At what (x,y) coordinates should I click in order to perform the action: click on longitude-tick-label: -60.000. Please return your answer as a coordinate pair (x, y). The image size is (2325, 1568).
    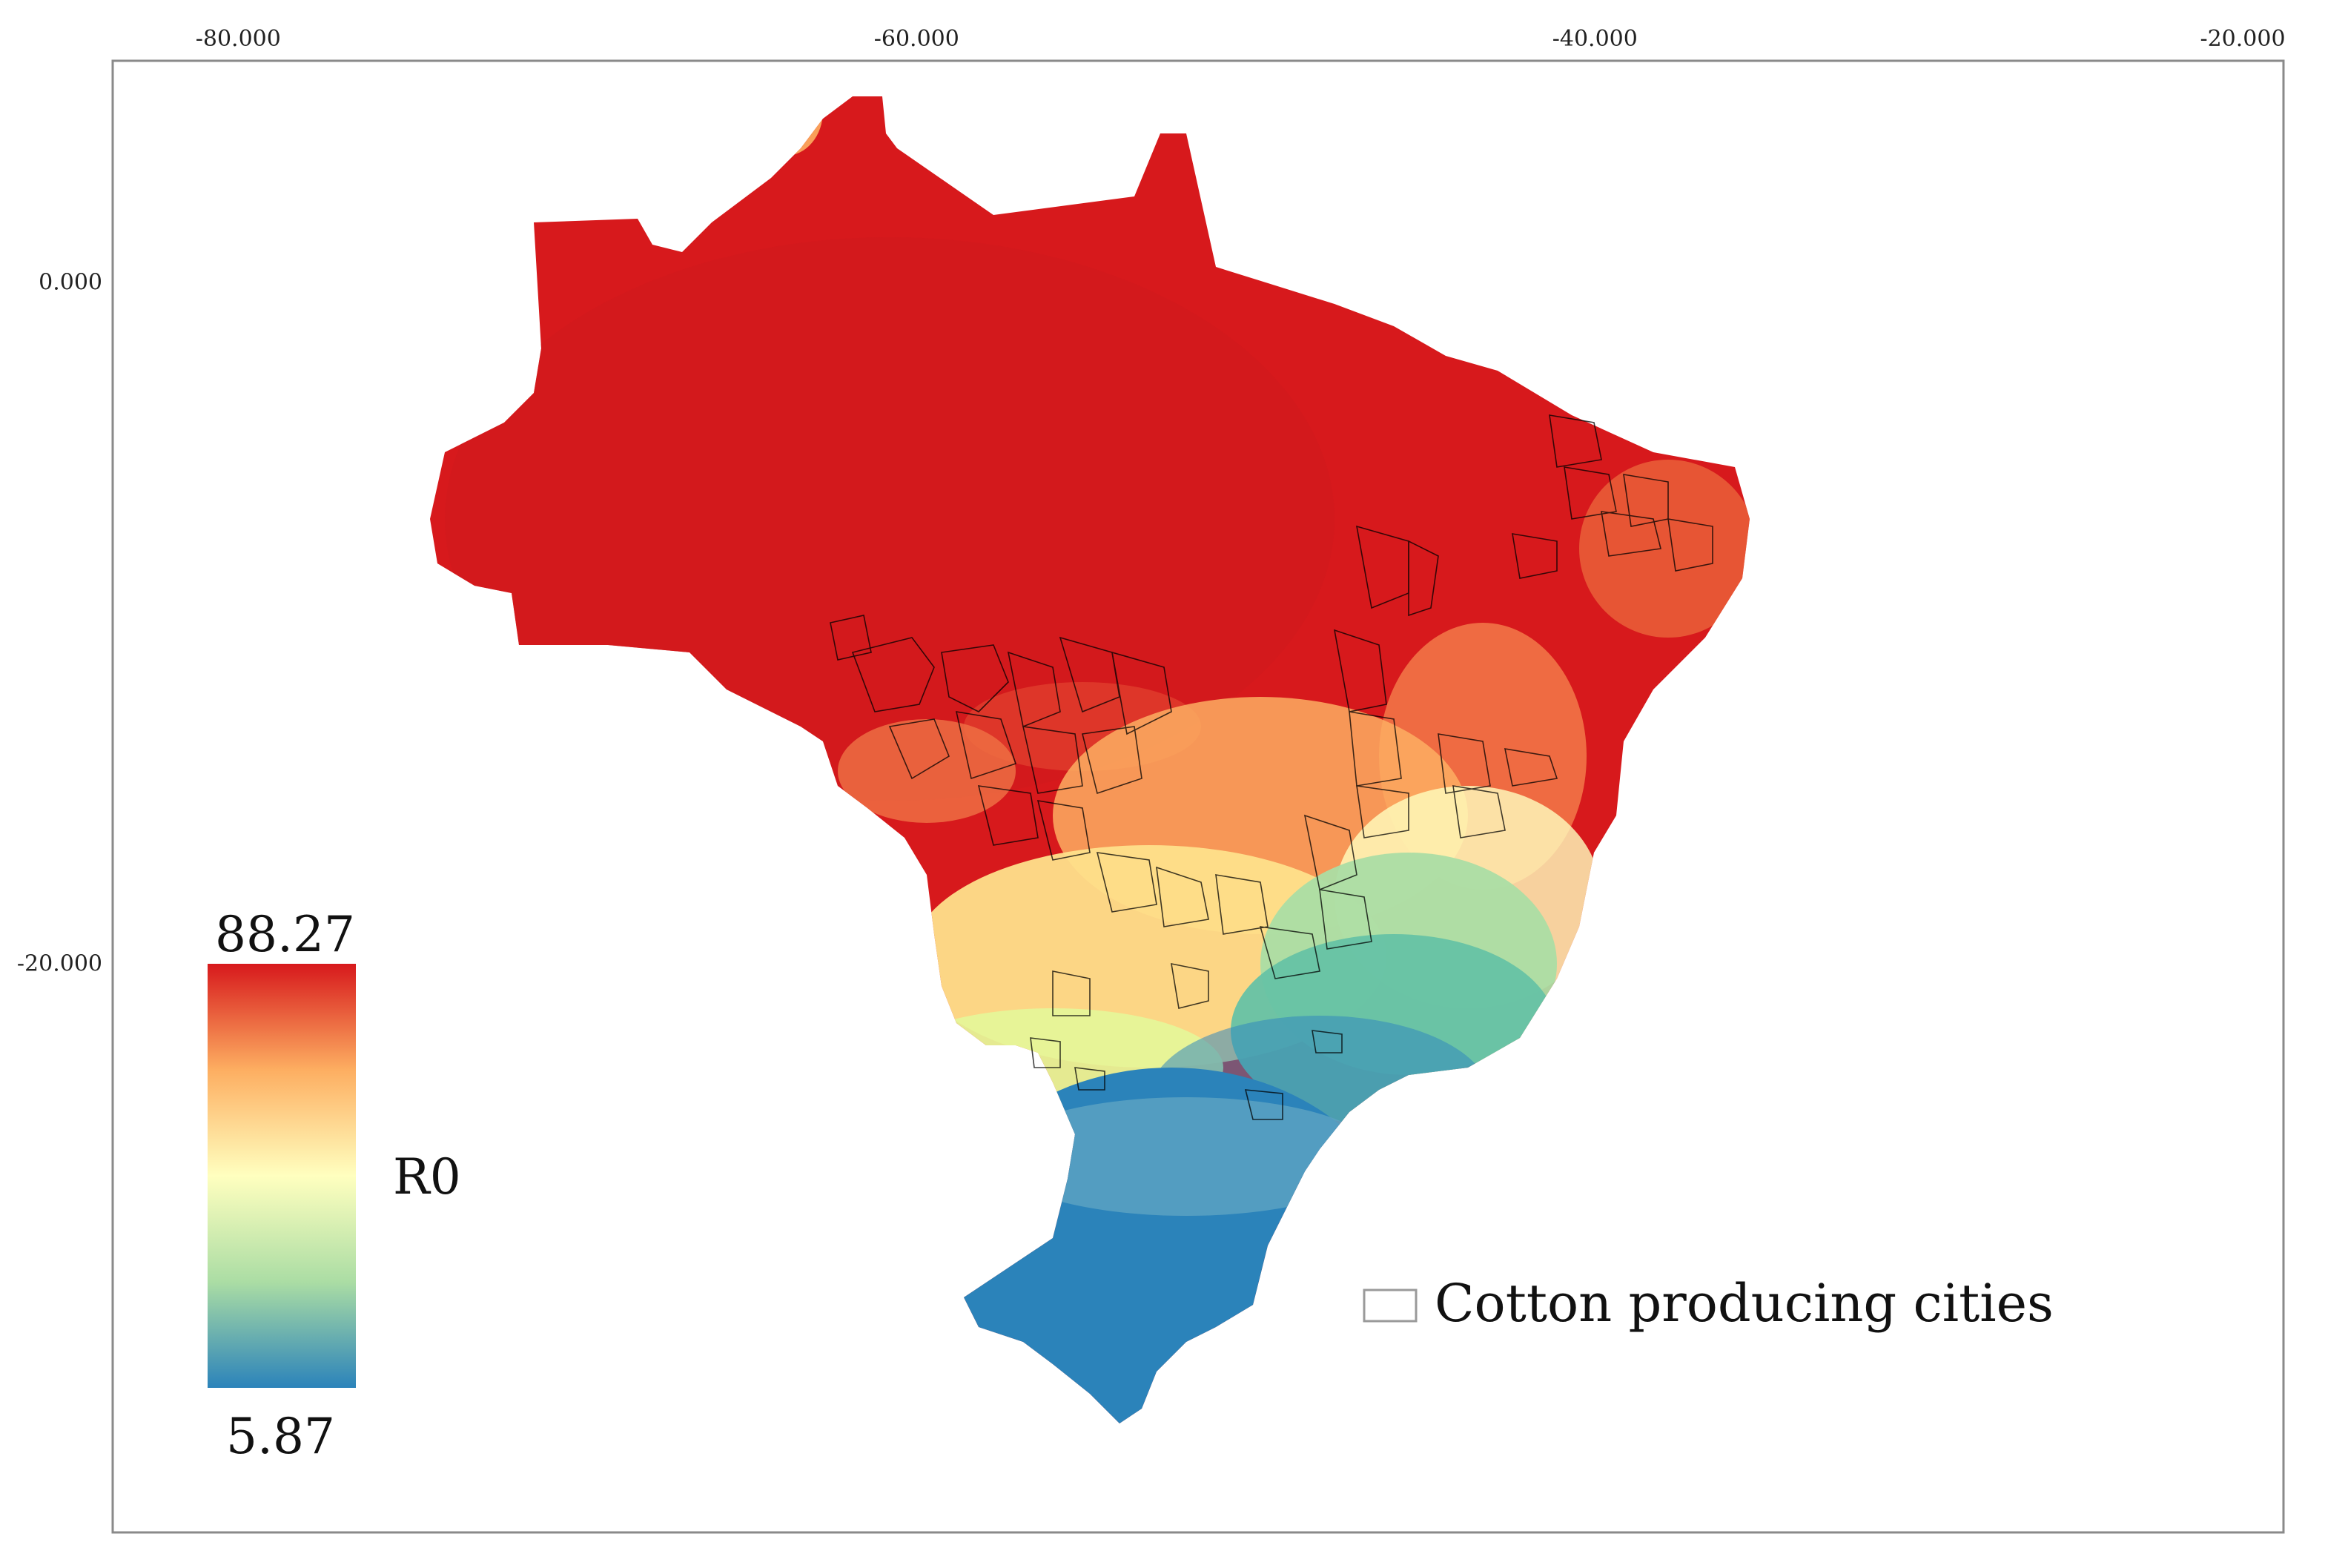
    Looking at the image, I should click on (916, 39).